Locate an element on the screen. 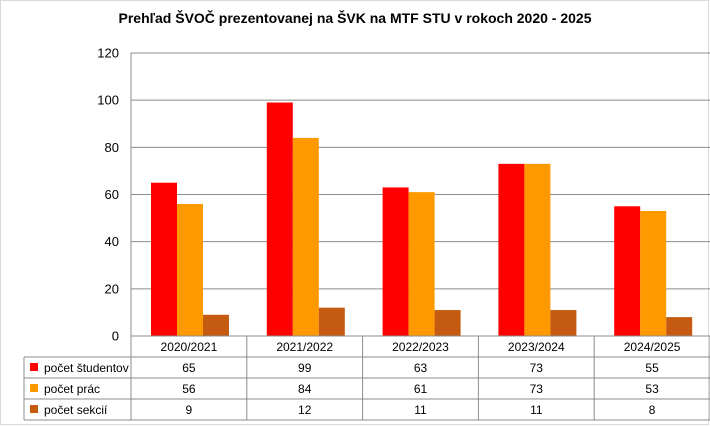 The height and width of the screenshot is (426, 710). data-table-value: 63 is located at coordinates (421, 368).